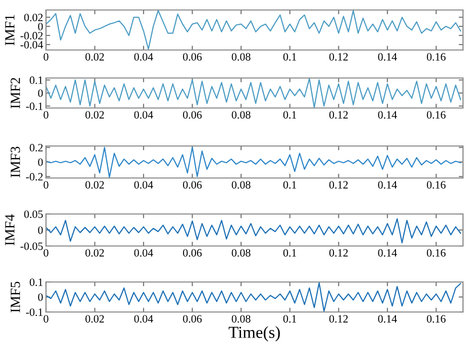  I want to click on y-axis-title: IMF4, so click(9, 230).